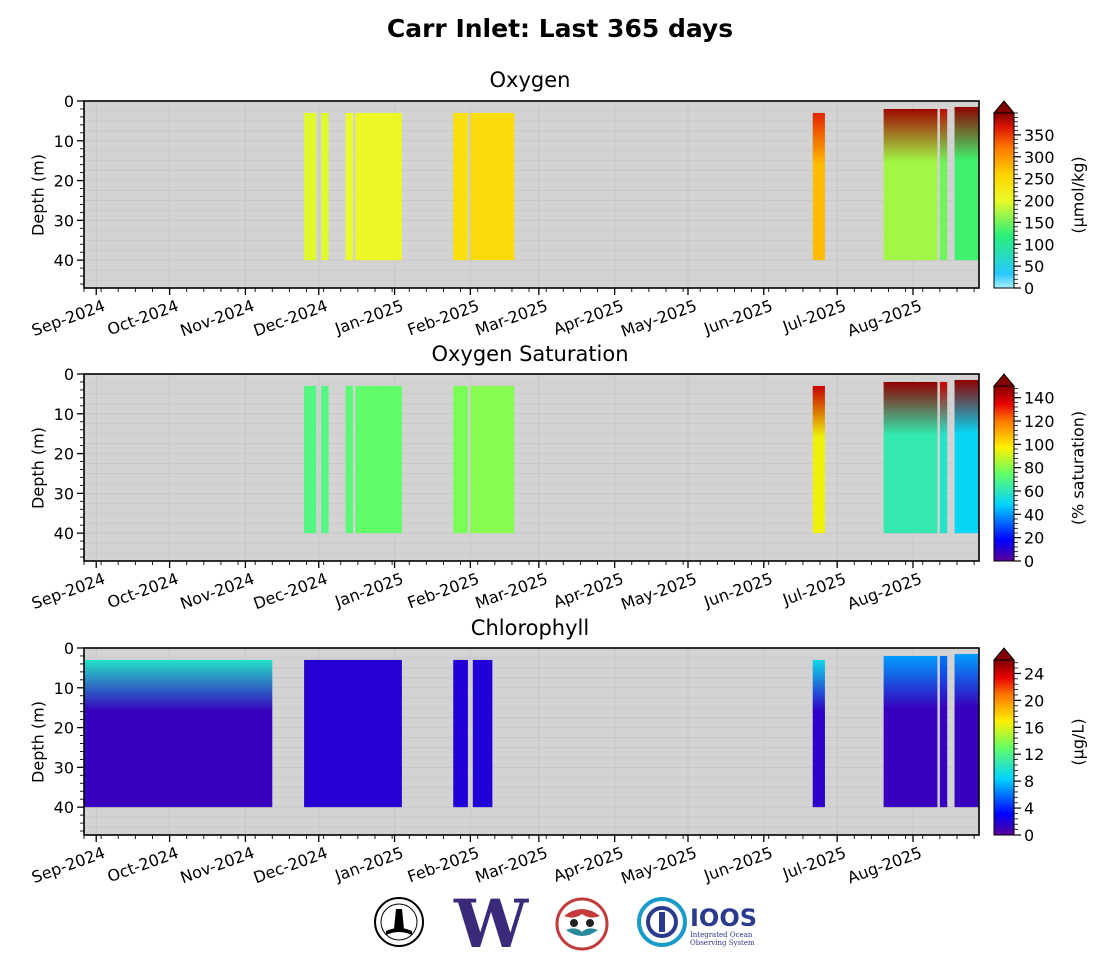 This screenshot has width=1120, height=960. I want to click on colorbar-tick-label: 8, so click(1029, 781).